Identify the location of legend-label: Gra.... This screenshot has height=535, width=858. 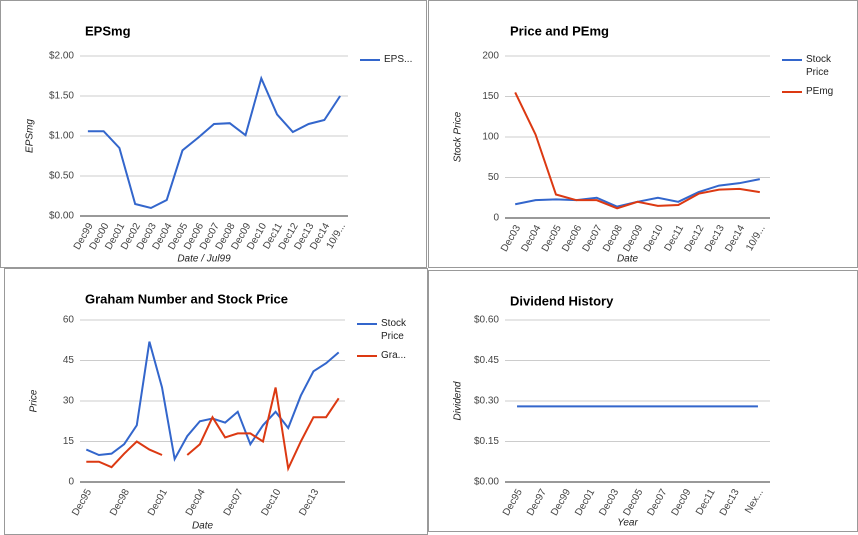
(394, 355).